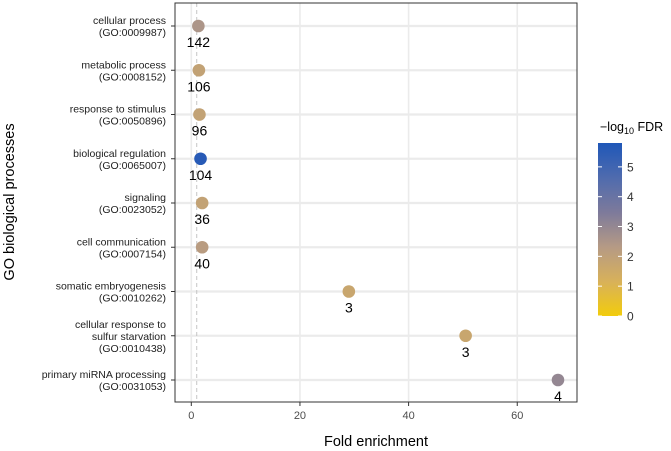  Describe the element at coordinates (630, 257) in the screenshot. I see `legend-tick-label: 2` at that location.